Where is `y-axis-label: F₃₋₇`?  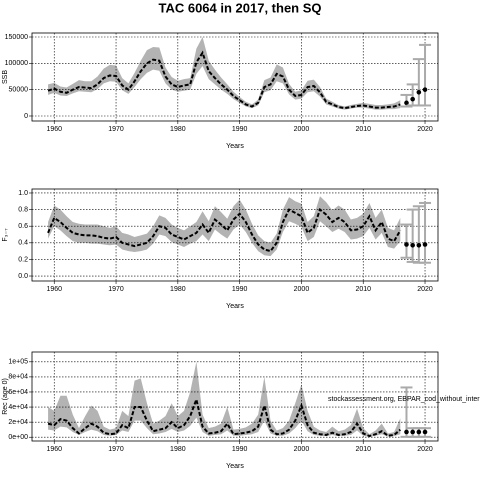 y-axis-label: F₃₋₇ is located at coordinates (5, 235).